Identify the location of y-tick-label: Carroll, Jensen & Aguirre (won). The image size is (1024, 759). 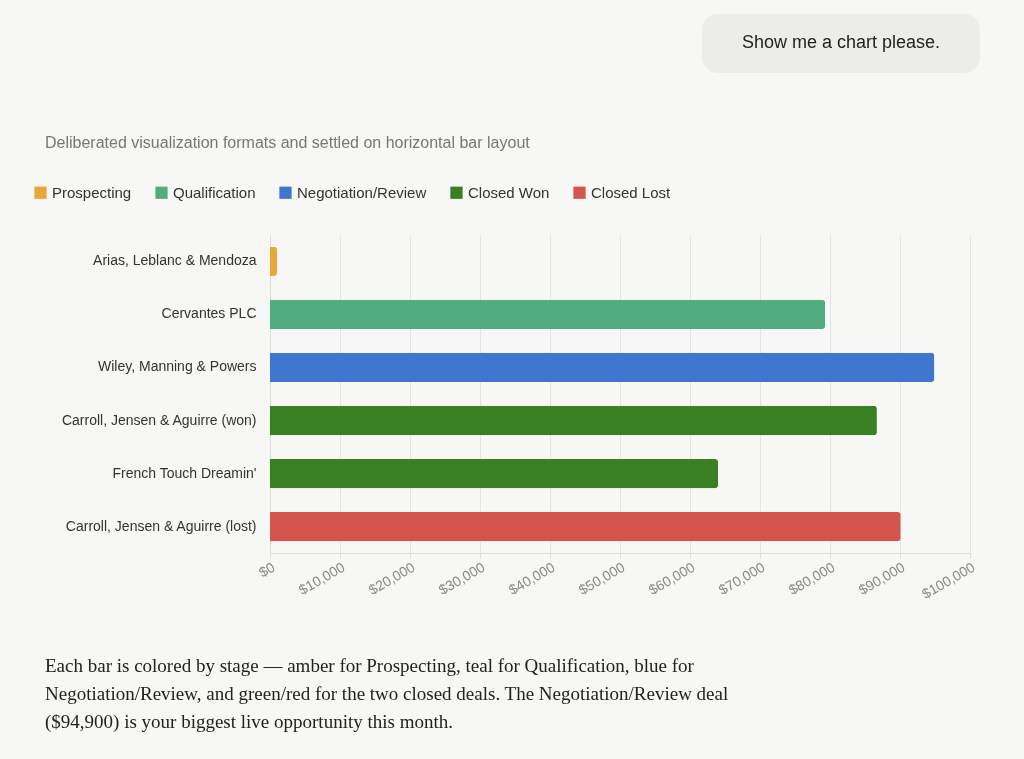
(159, 419).